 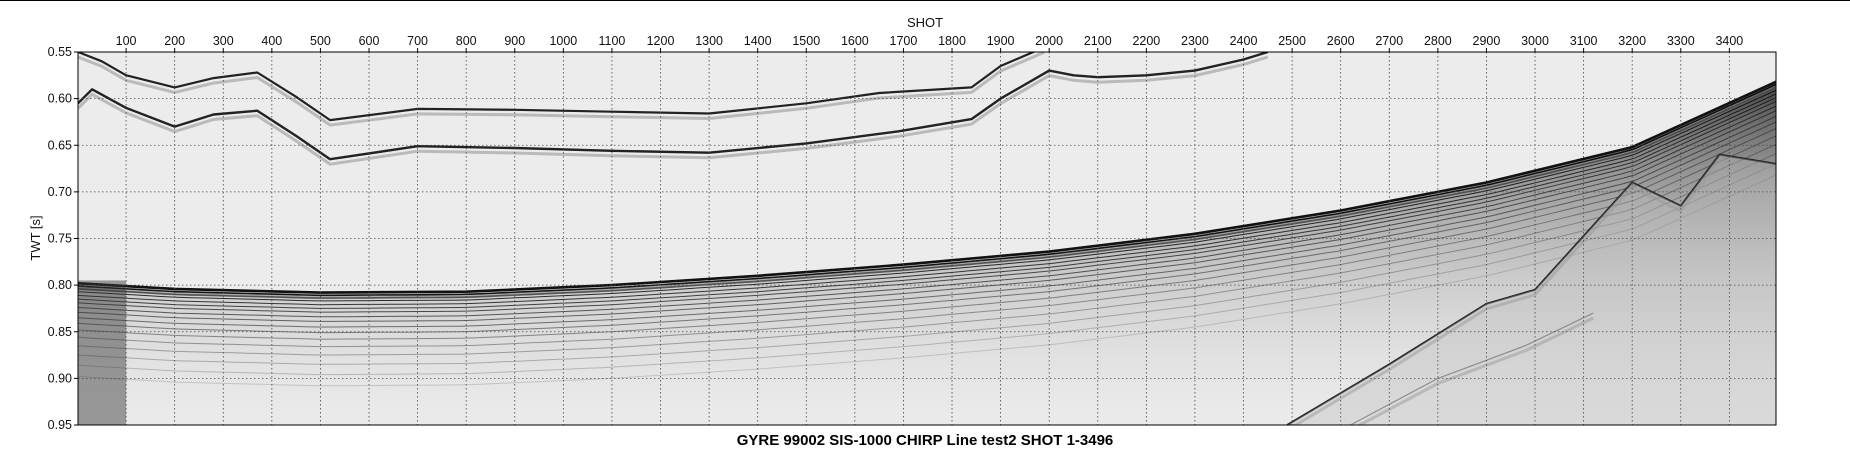 I want to click on y-tick-label: 0.80, so click(x=60, y=285).